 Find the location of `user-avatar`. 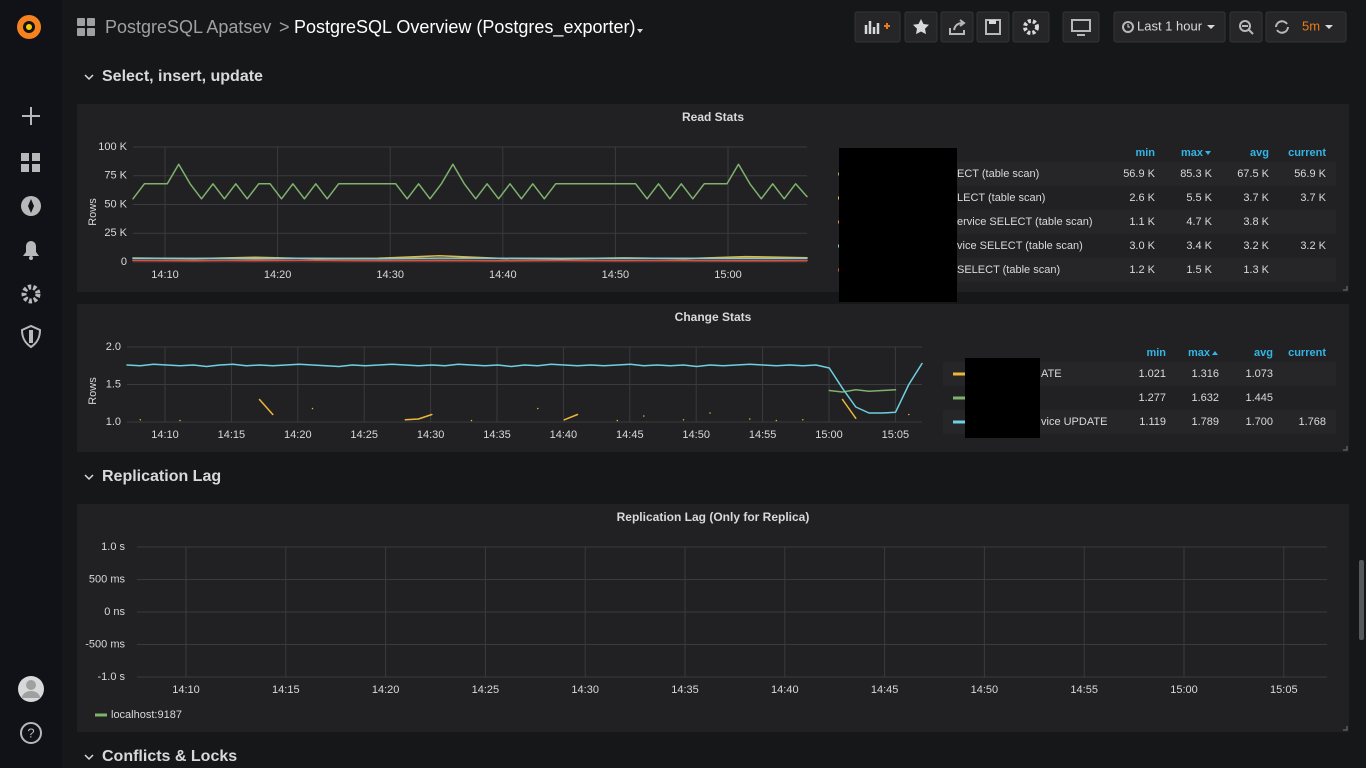

user-avatar is located at coordinates (31, 689).